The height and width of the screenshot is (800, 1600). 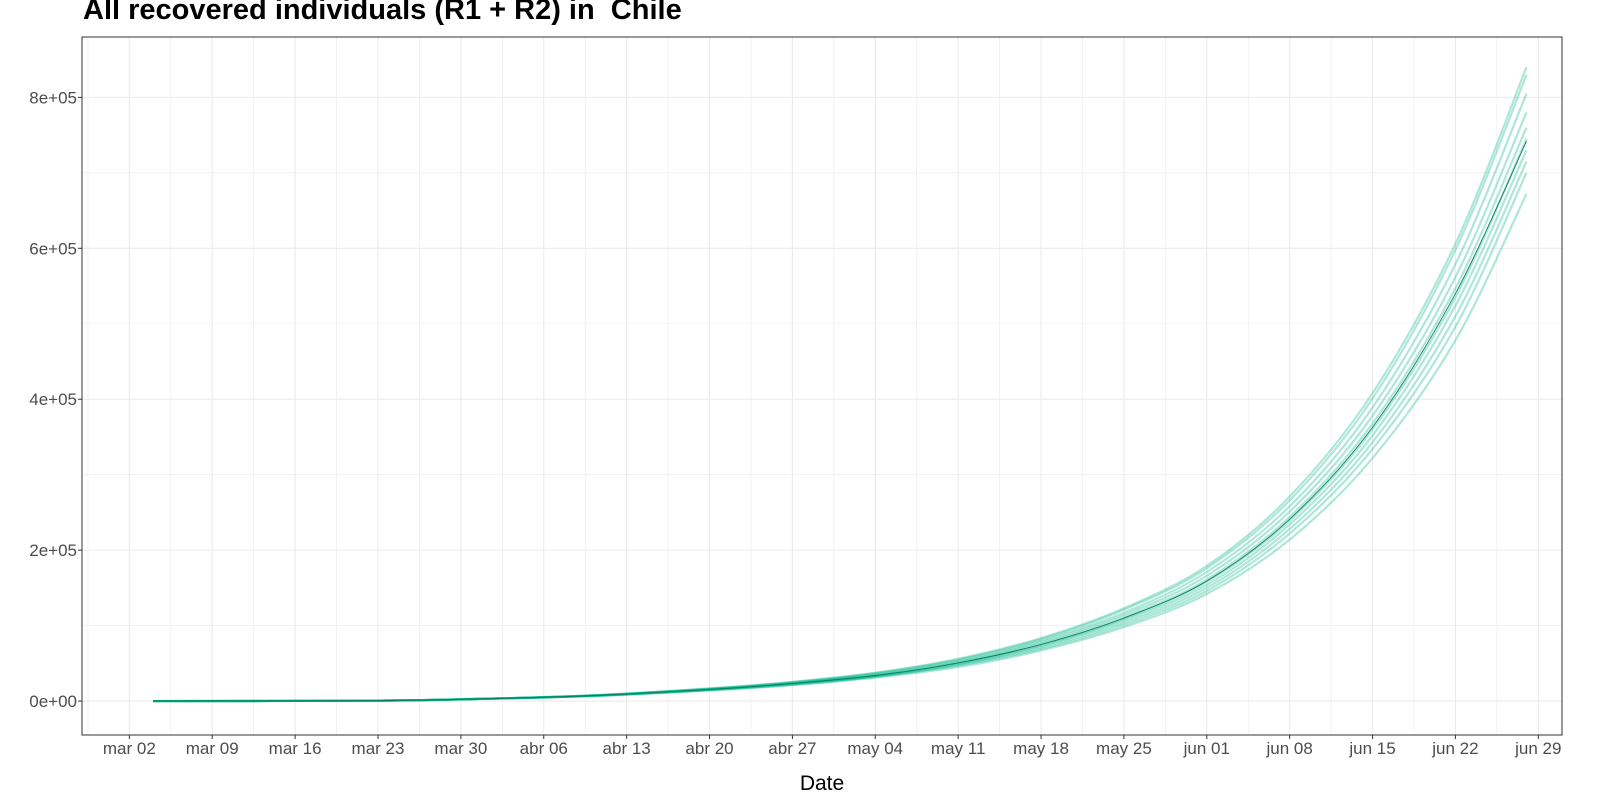 What do you see at coordinates (212, 748) in the screenshot?
I see `x-tick-label: mar 09` at bounding box center [212, 748].